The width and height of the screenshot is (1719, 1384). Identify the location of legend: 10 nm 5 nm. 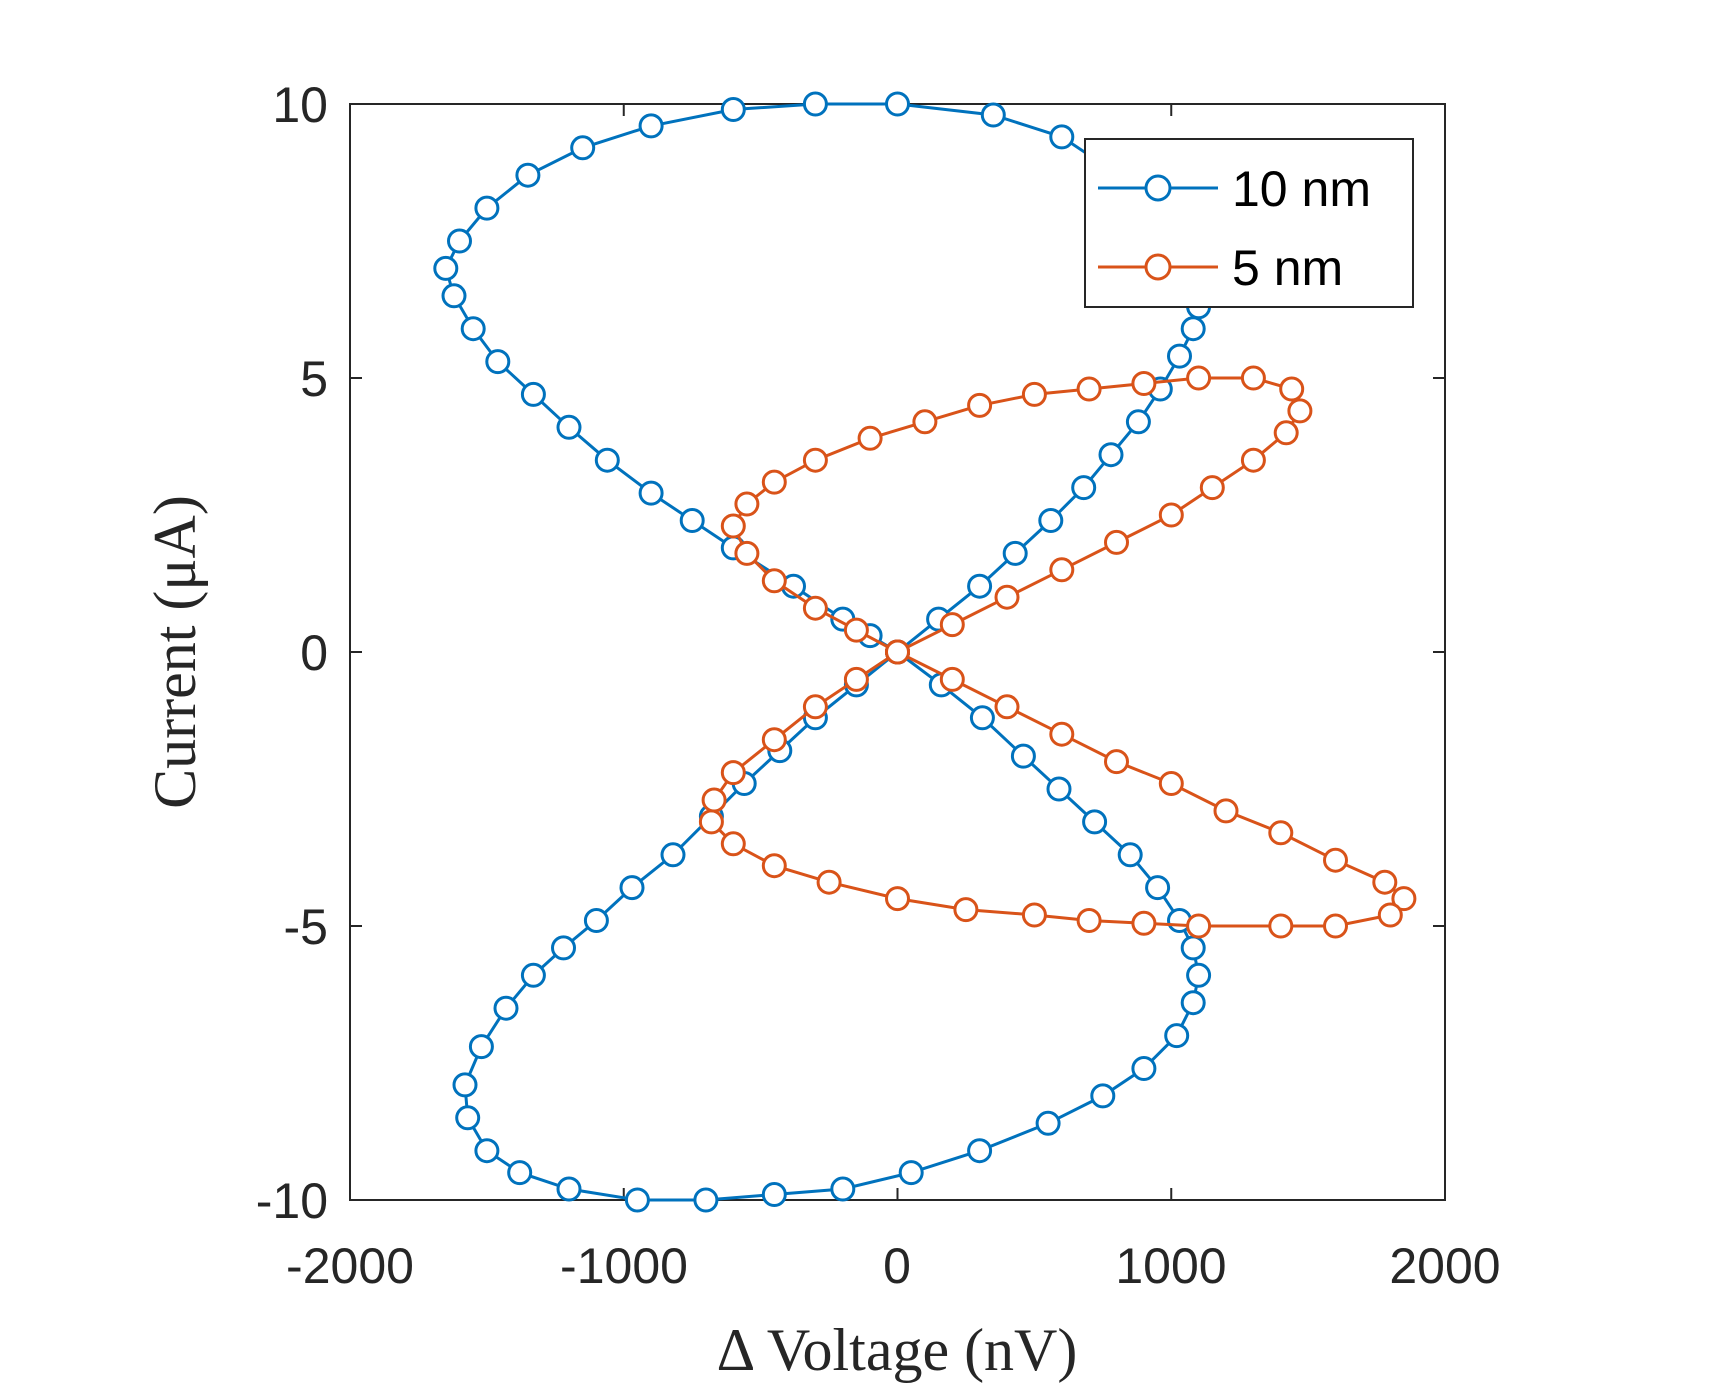
(1249, 223).